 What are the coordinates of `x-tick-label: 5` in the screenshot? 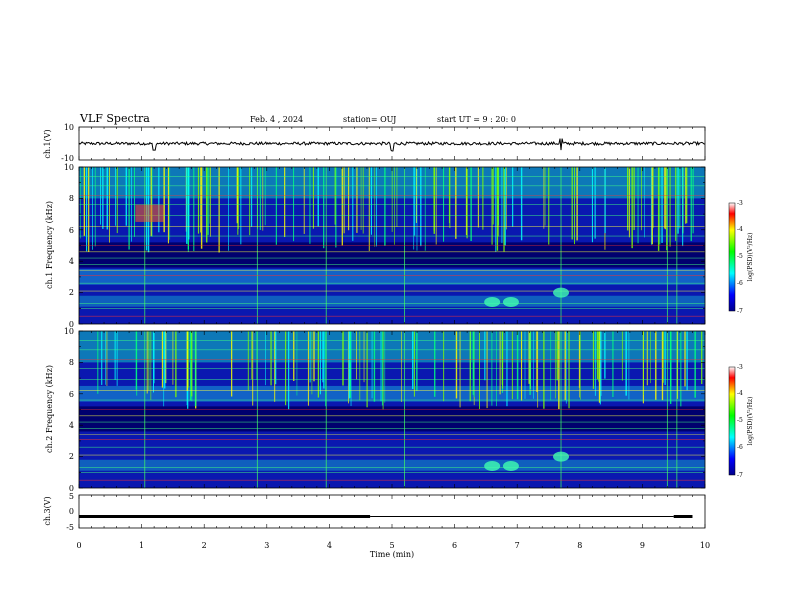 It's located at (391, 545).